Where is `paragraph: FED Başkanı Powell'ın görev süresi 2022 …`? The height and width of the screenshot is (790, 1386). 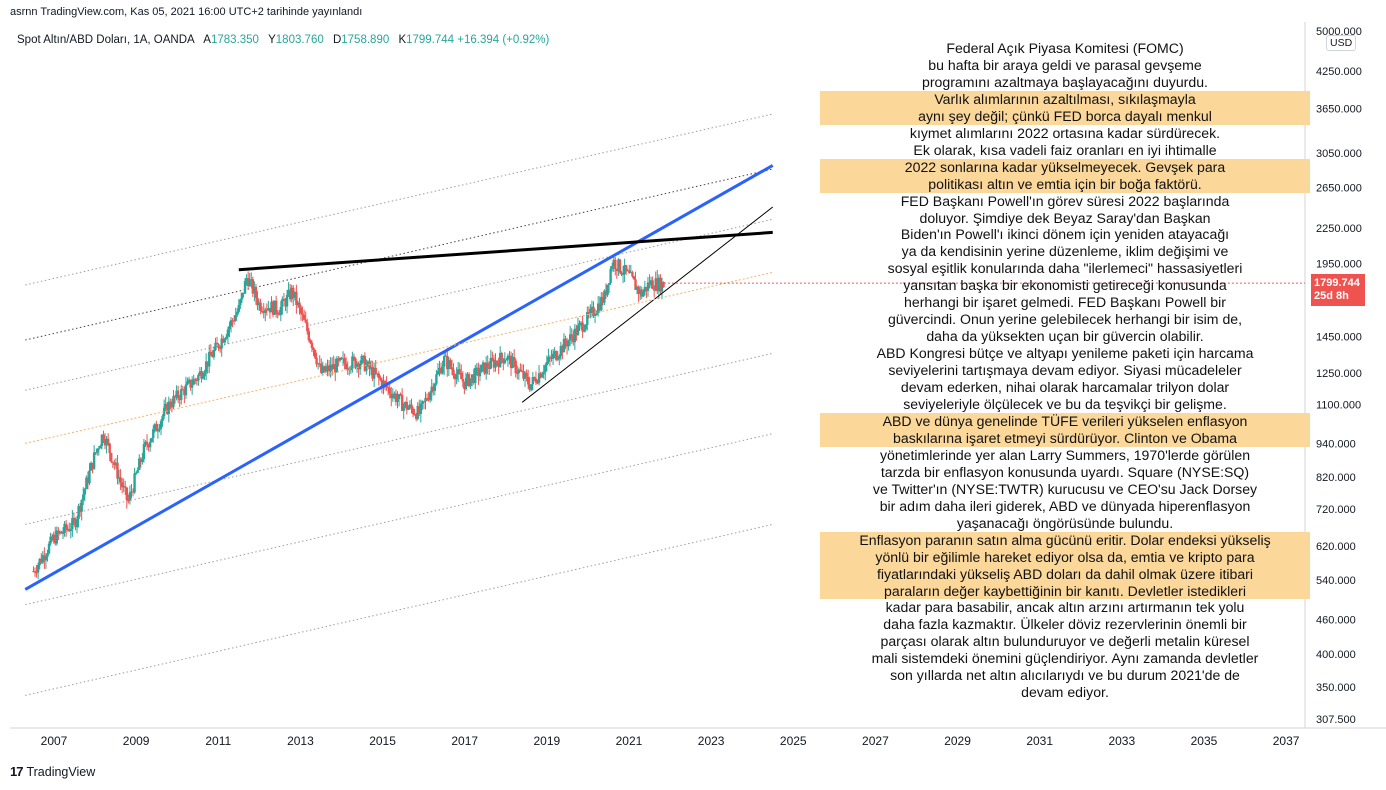 paragraph: FED Başkanı Powell'ın görev süresi 2022 … is located at coordinates (1065, 302).